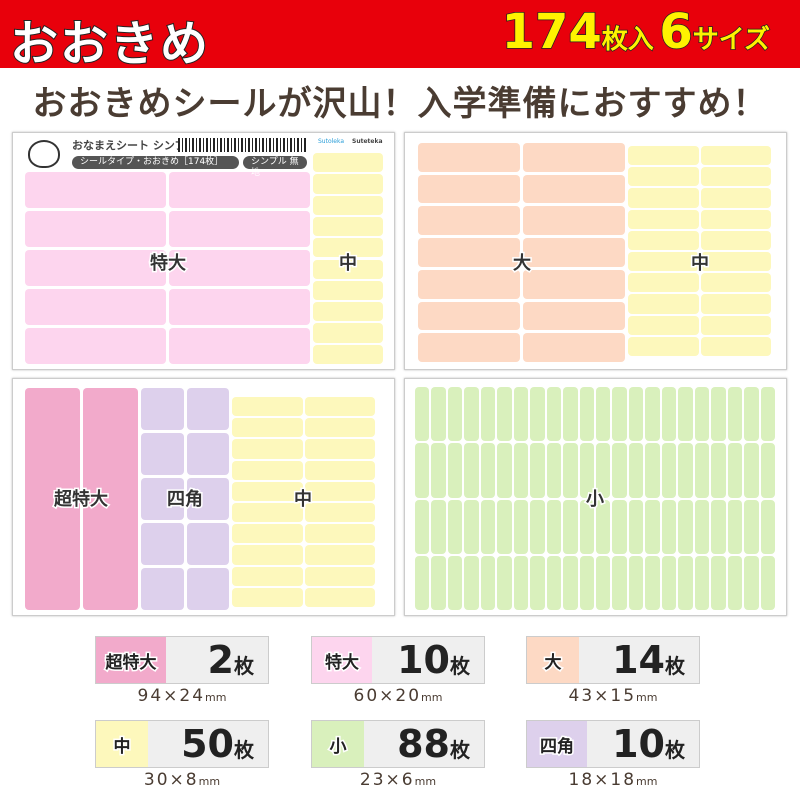  I want to click on label-tokudai: 特大, so click(168, 264).